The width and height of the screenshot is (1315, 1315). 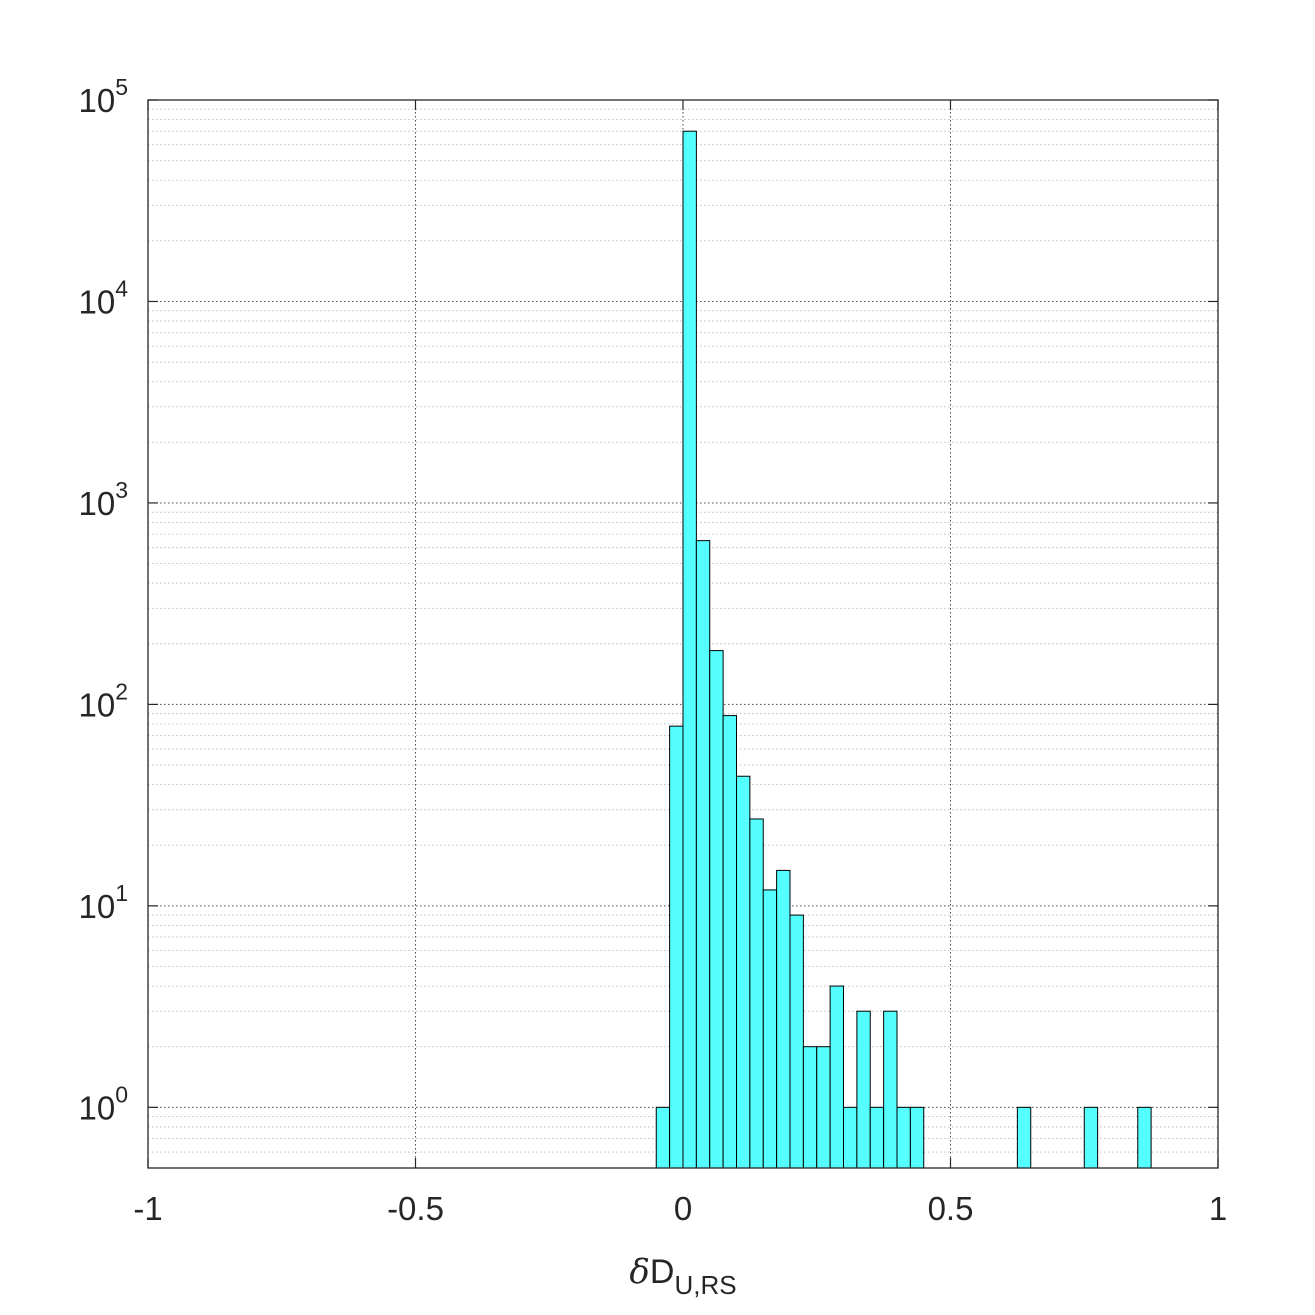 What do you see at coordinates (683, 1208) in the screenshot?
I see `x-tick-label: 0` at bounding box center [683, 1208].